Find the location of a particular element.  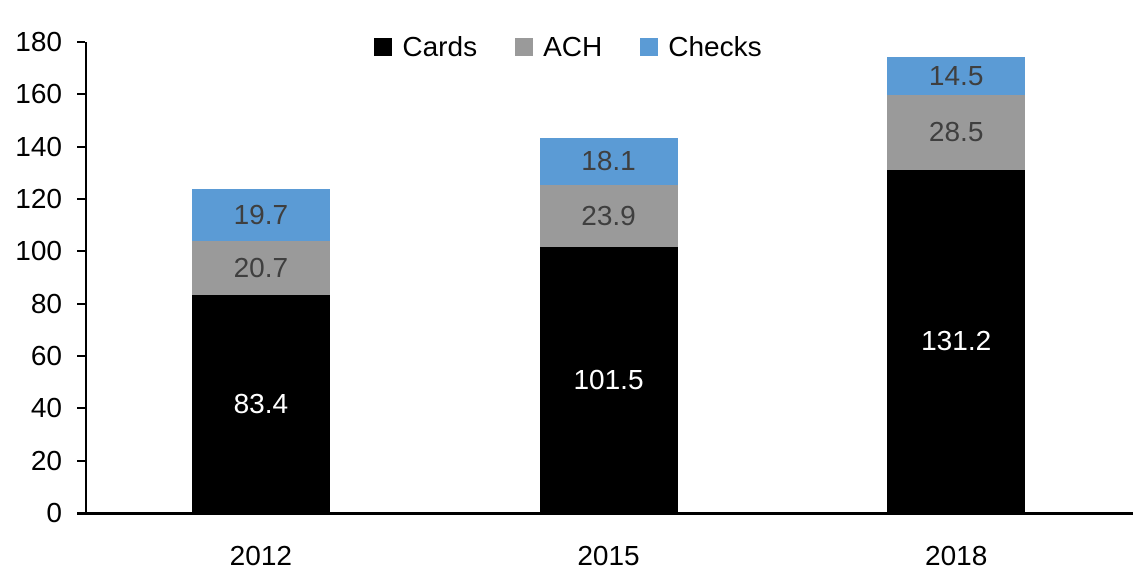

bar-segment-checks-2012: 19.7 is located at coordinates (260, 215).